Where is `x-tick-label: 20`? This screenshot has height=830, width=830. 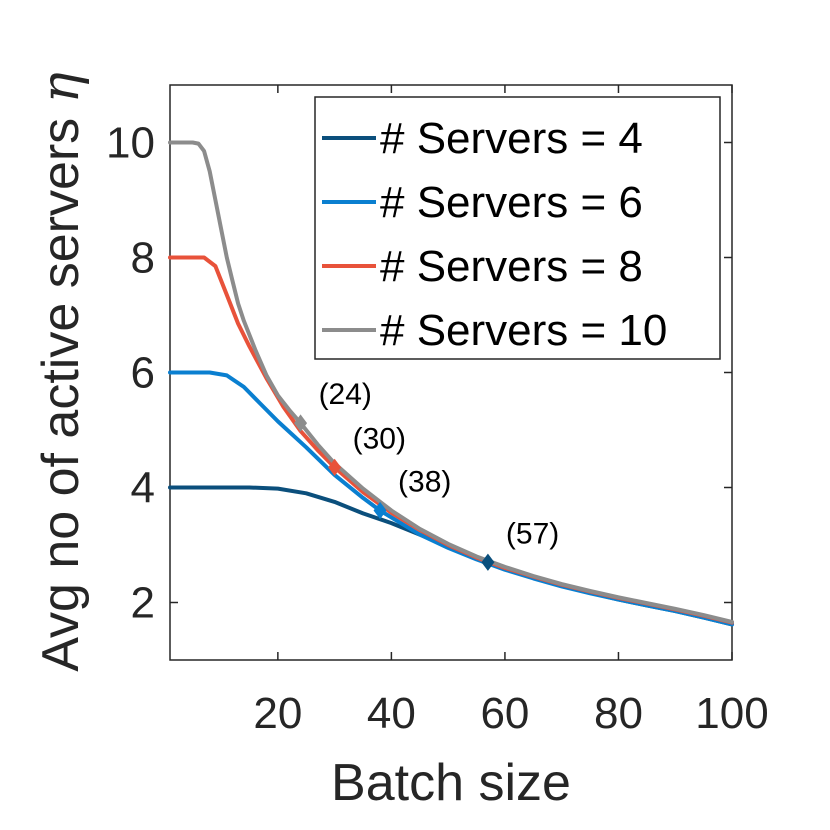
x-tick-label: 20 is located at coordinates (277, 713).